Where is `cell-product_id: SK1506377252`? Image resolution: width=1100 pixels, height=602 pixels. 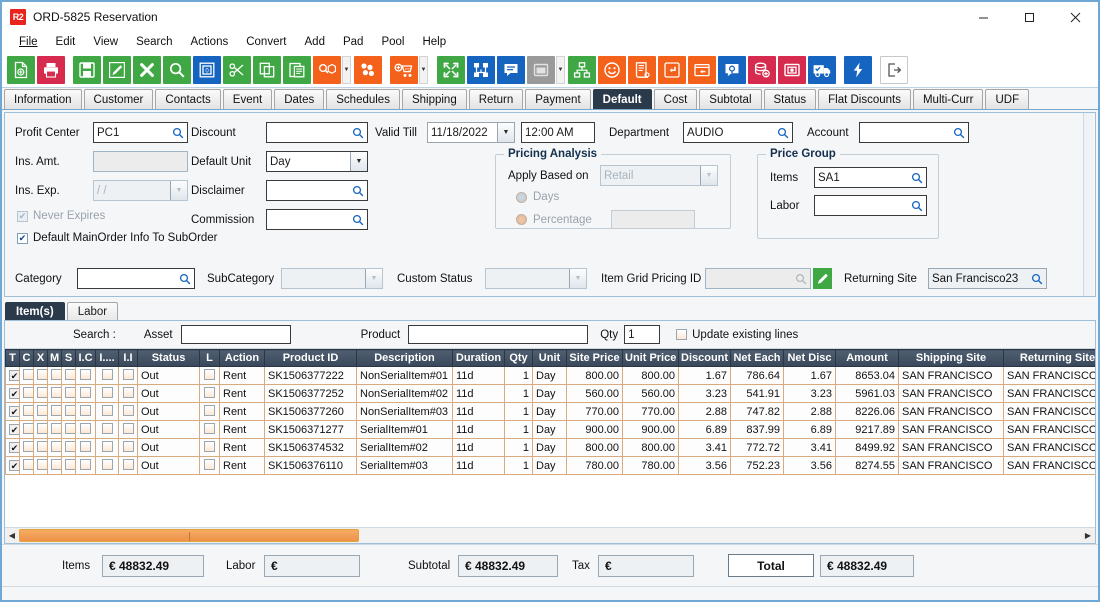 cell-product_id: SK1506377252 is located at coordinates (310, 393).